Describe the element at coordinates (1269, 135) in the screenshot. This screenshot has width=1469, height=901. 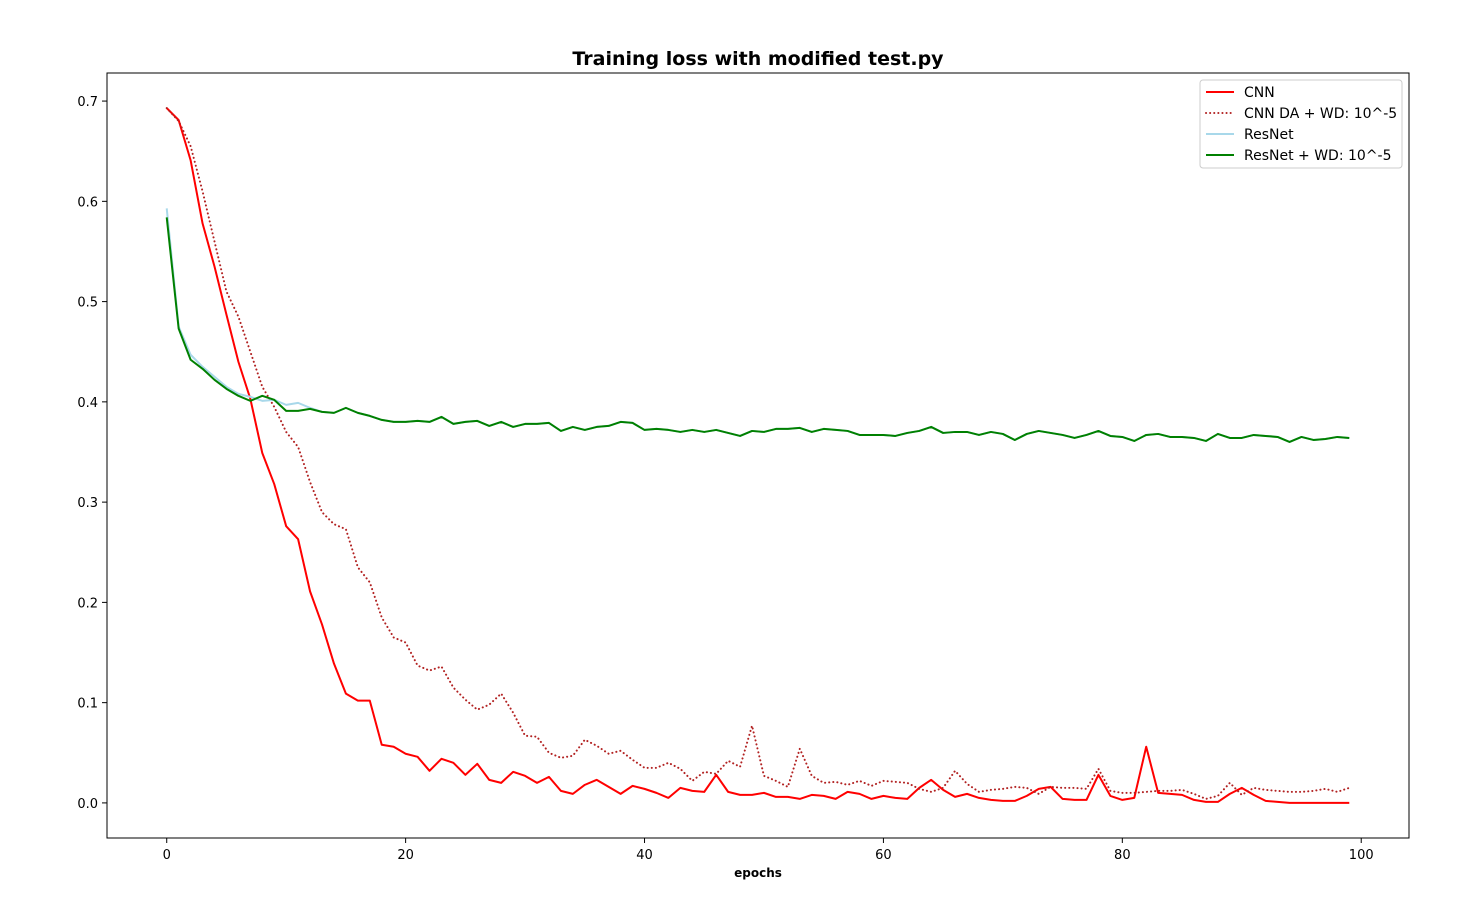
I see `legend-label-2: ResNet` at that location.